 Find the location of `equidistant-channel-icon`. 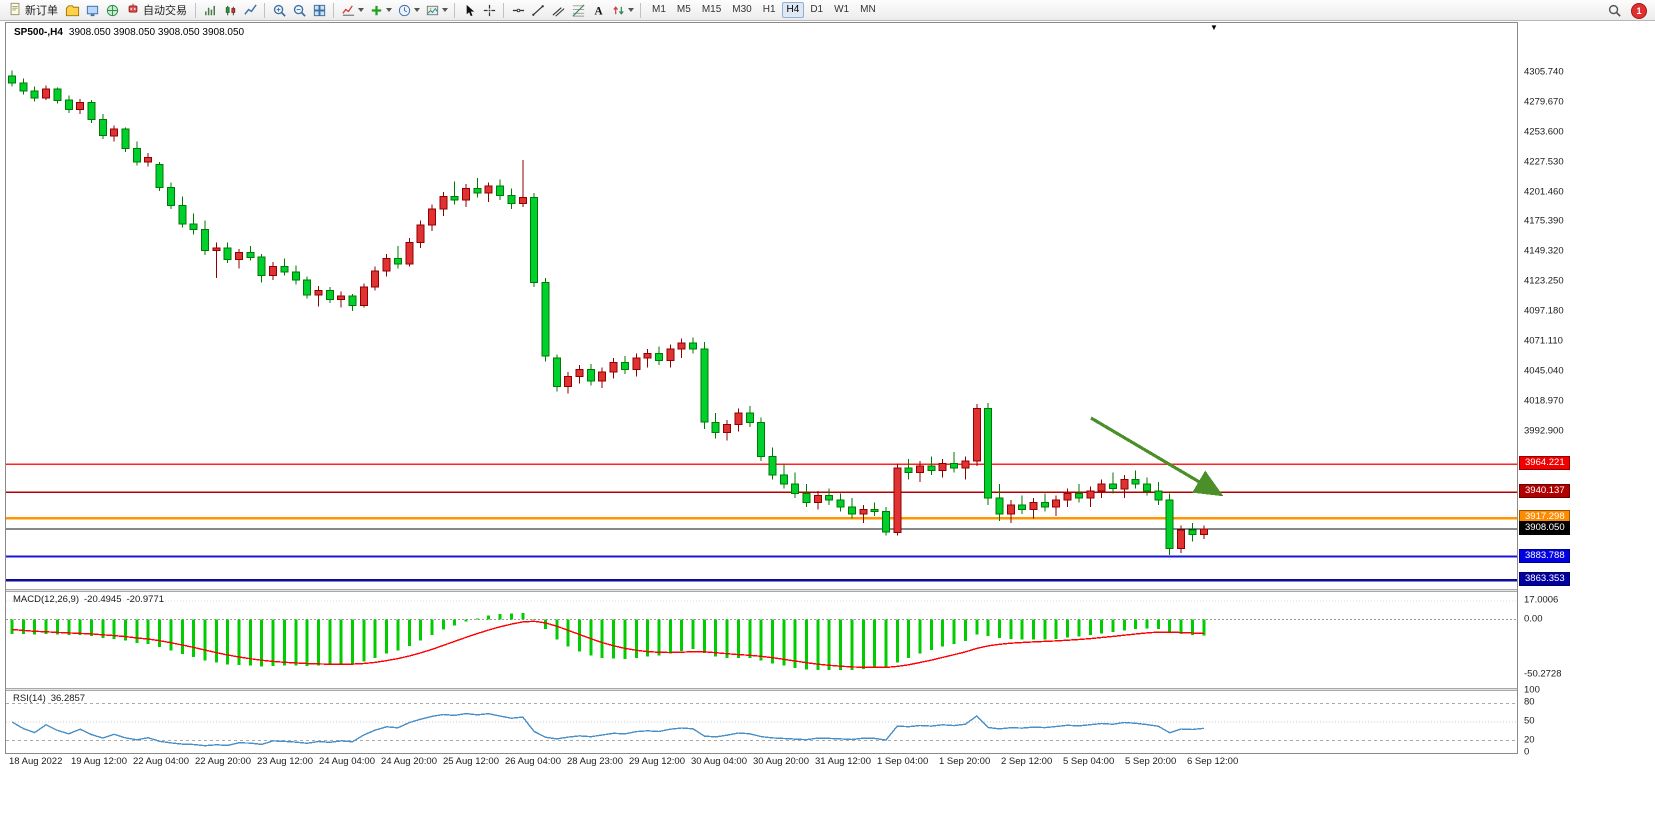

equidistant-channel-icon is located at coordinates (558, 10).